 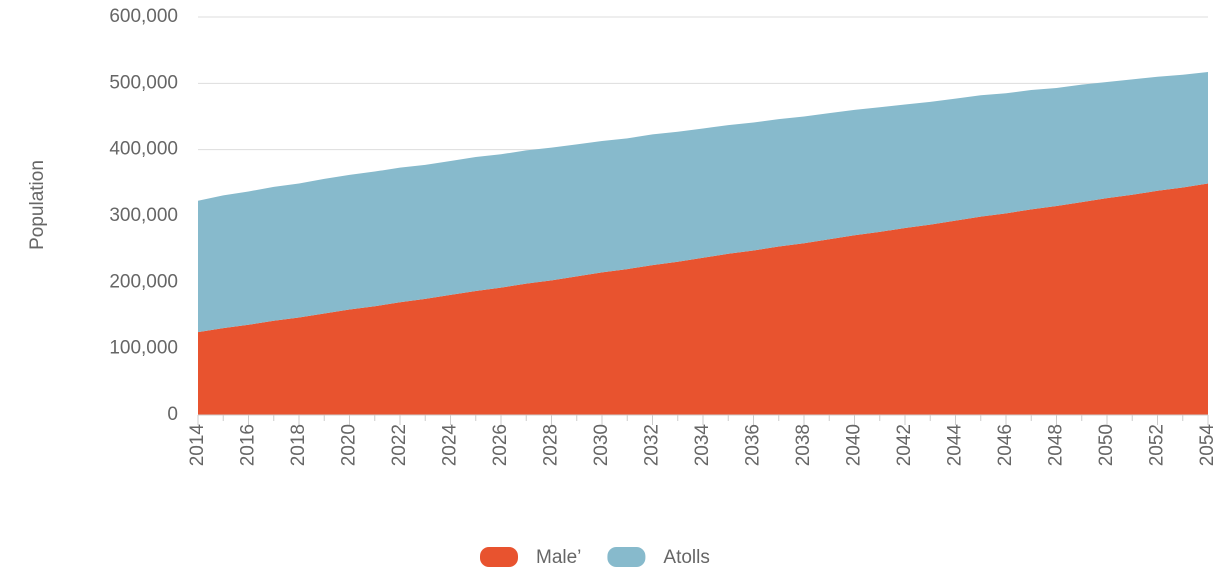 I want to click on x-tick-label: 2020, so click(x=349, y=445).